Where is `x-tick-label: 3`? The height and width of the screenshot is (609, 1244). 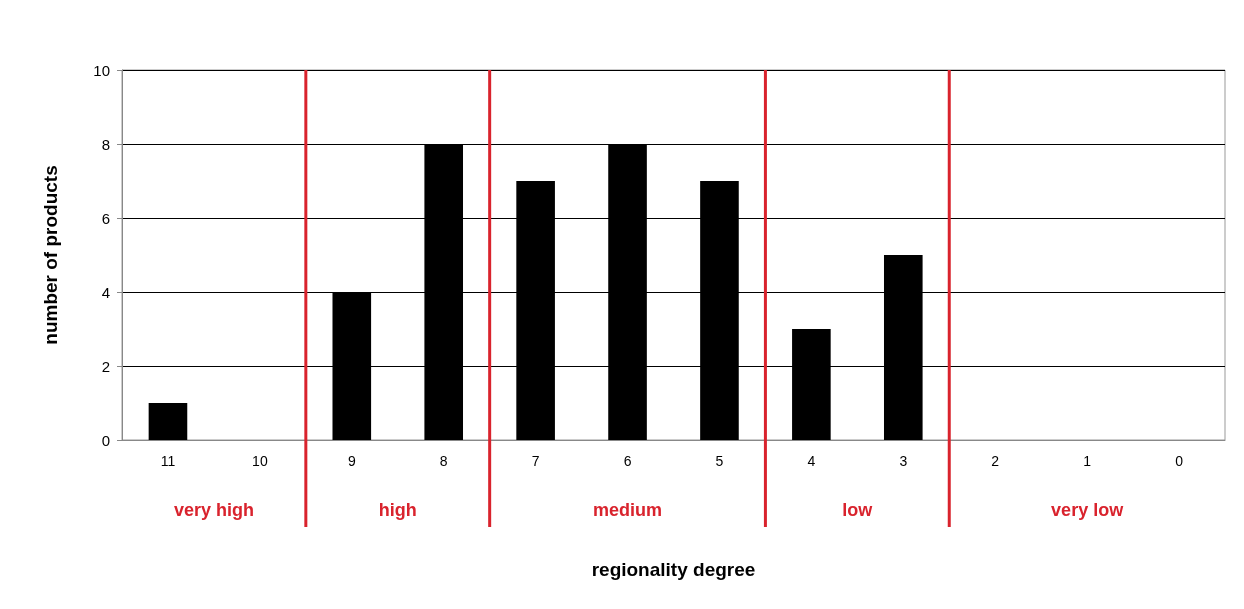 x-tick-label: 3 is located at coordinates (903, 461).